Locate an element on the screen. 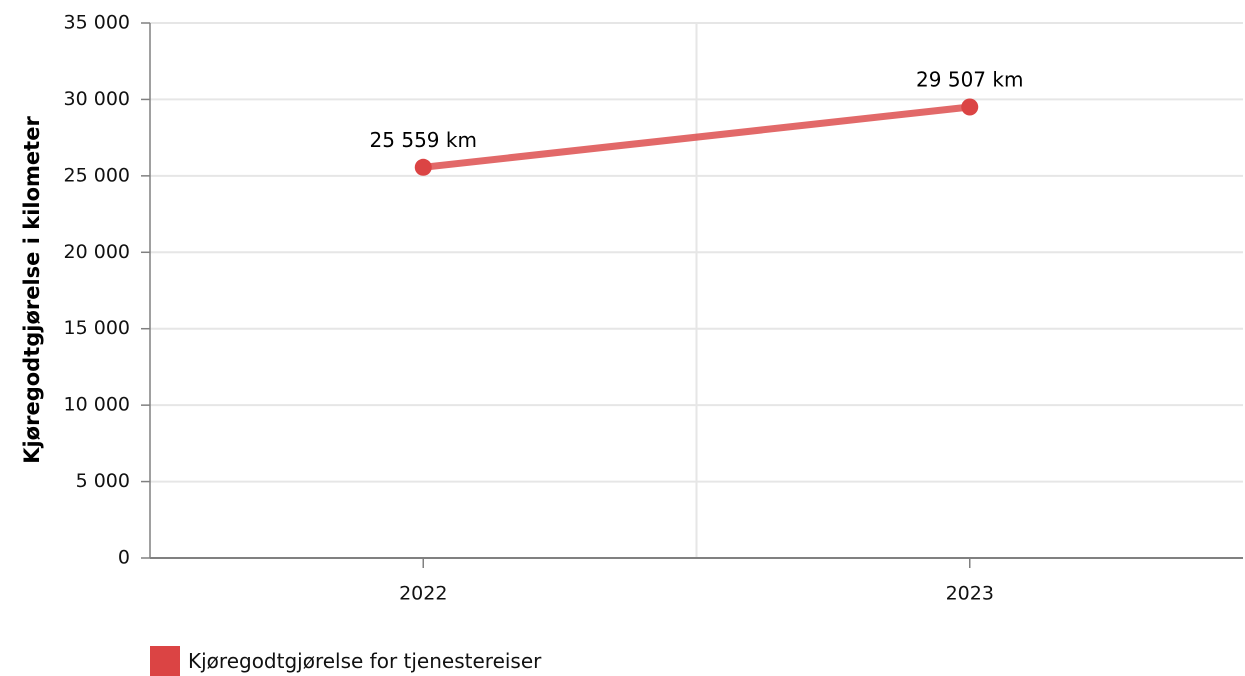 This screenshot has height=676, width=1245. series-line is located at coordinates (696, 137).